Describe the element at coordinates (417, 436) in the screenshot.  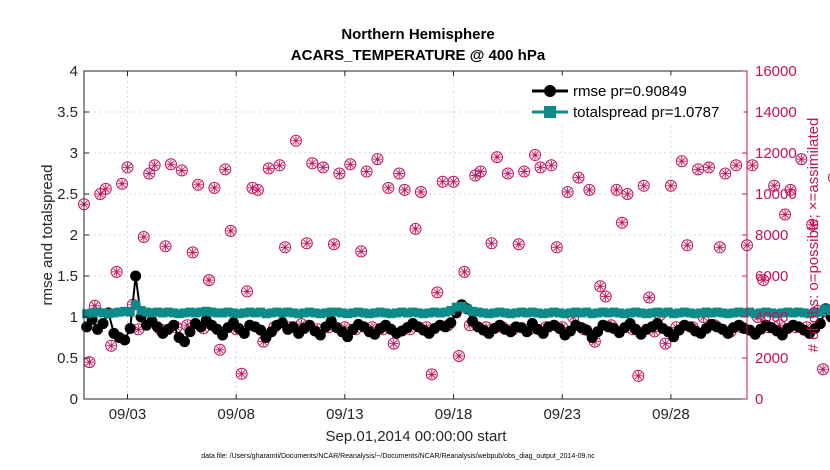
I see `x-axis-label: Sep.01,2014 00:00:00 start` at that location.